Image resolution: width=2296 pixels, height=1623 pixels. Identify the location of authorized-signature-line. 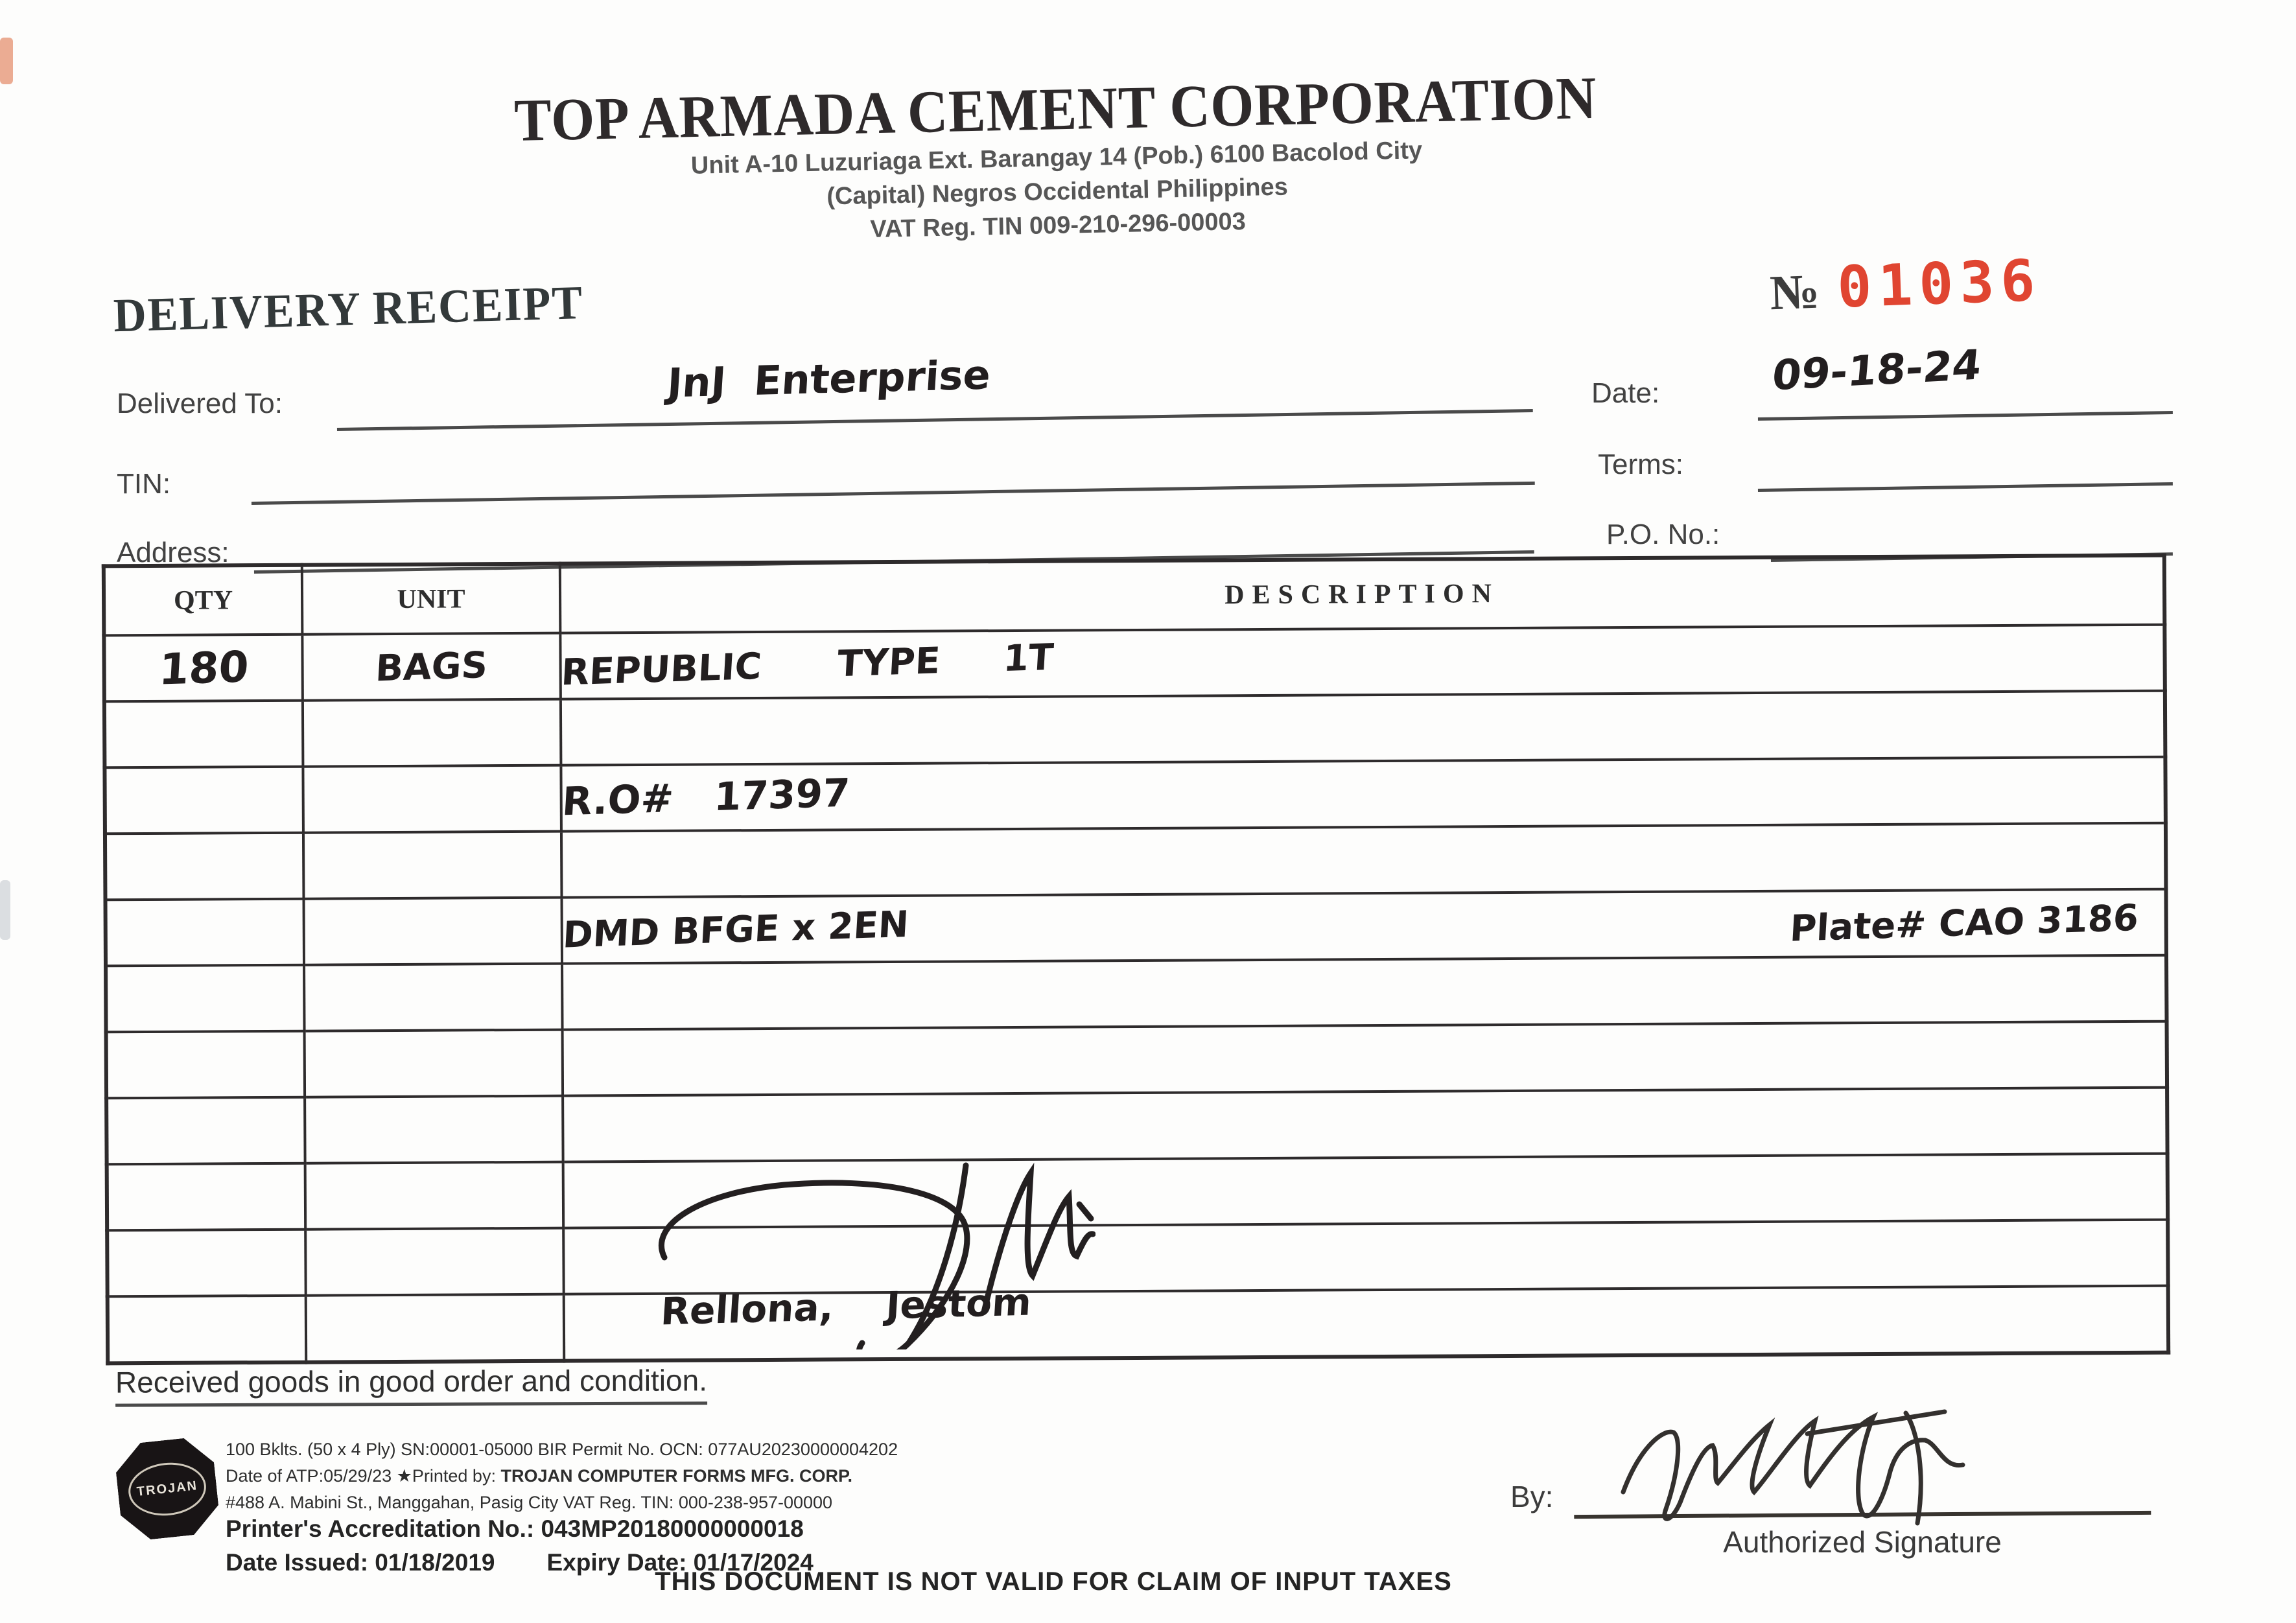
(1862, 1486).